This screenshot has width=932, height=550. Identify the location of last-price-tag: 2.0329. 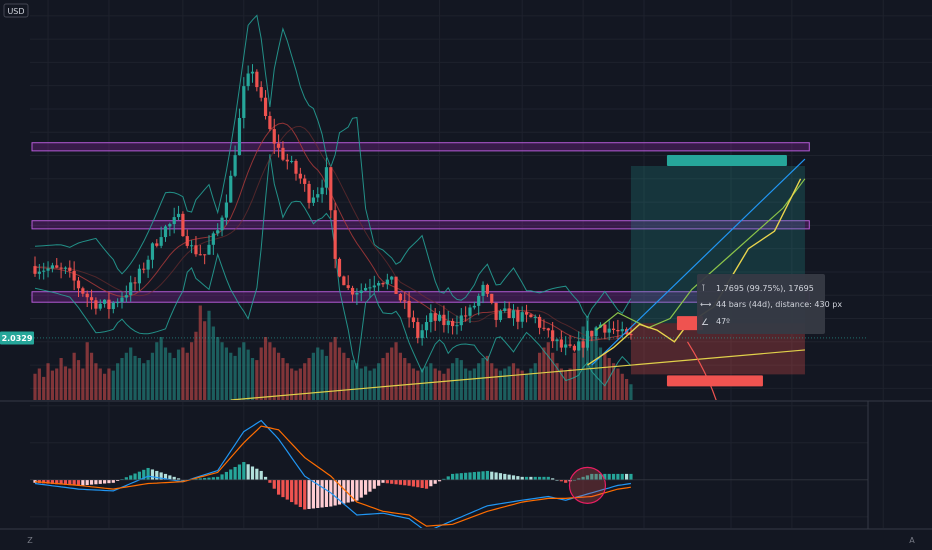
(17, 338).